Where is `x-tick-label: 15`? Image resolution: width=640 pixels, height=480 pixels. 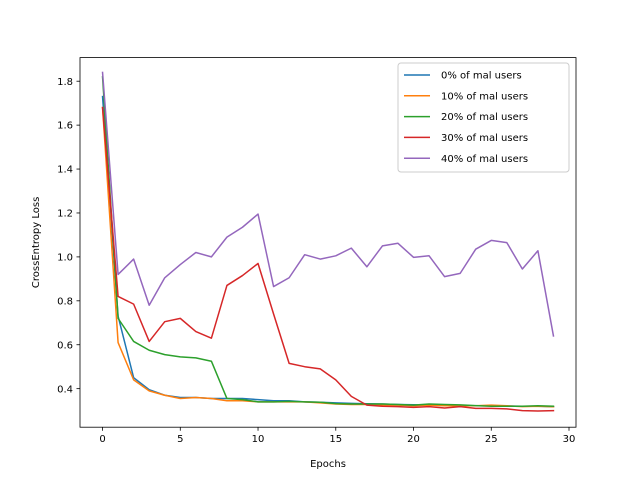 x-tick-label: 15 is located at coordinates (335, 439).